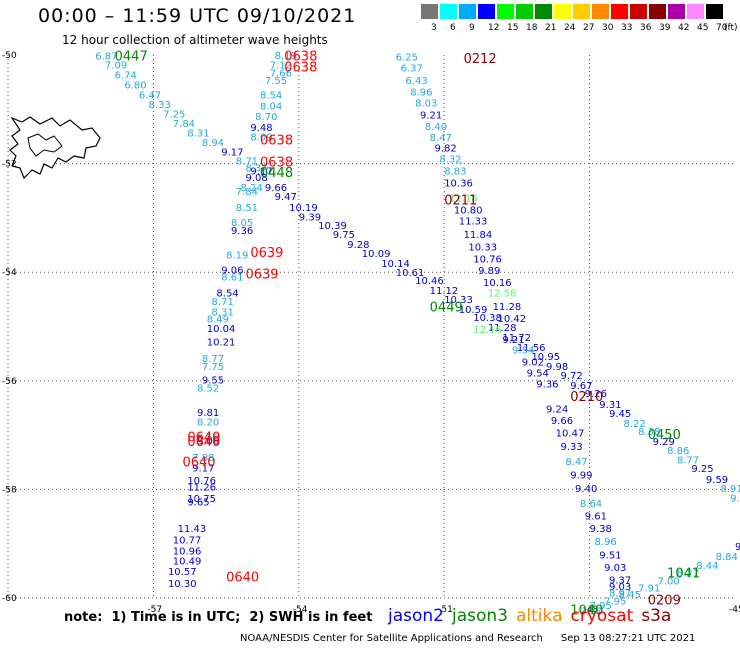  What do you see at coordinates (591, 504) in the screenshot?
I see `wave-height-value: 8.64` at bounding box center [591, 504].